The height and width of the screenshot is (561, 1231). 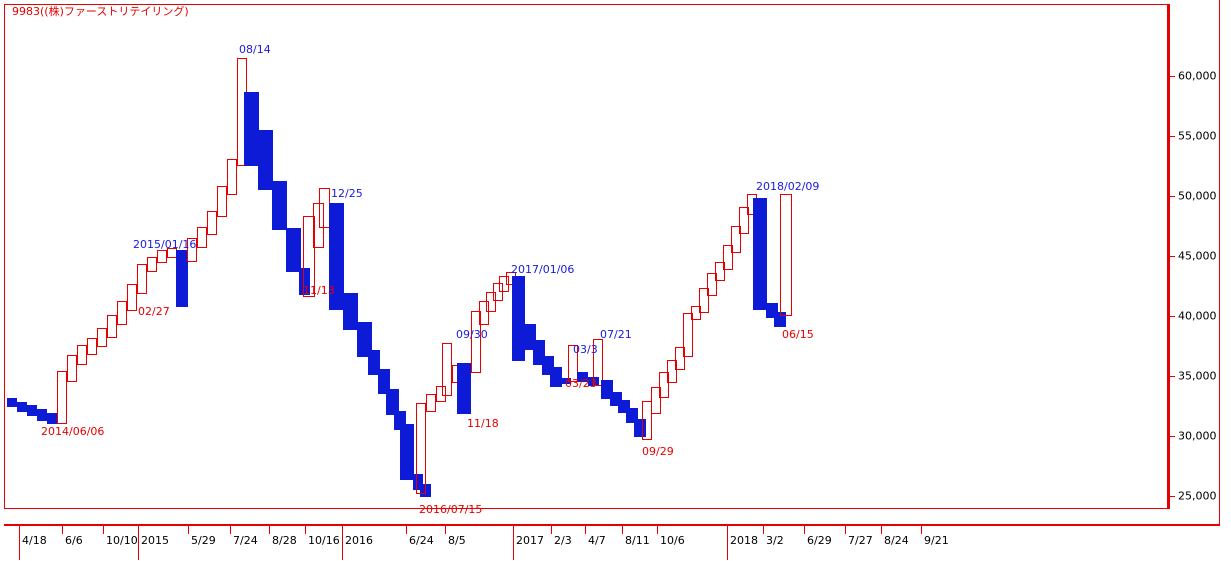 What do you see at coordinates (1197, 196) in the screenshot?
I see `y-axis-tick-label: 50,000` at bounding box center [1197, 196].